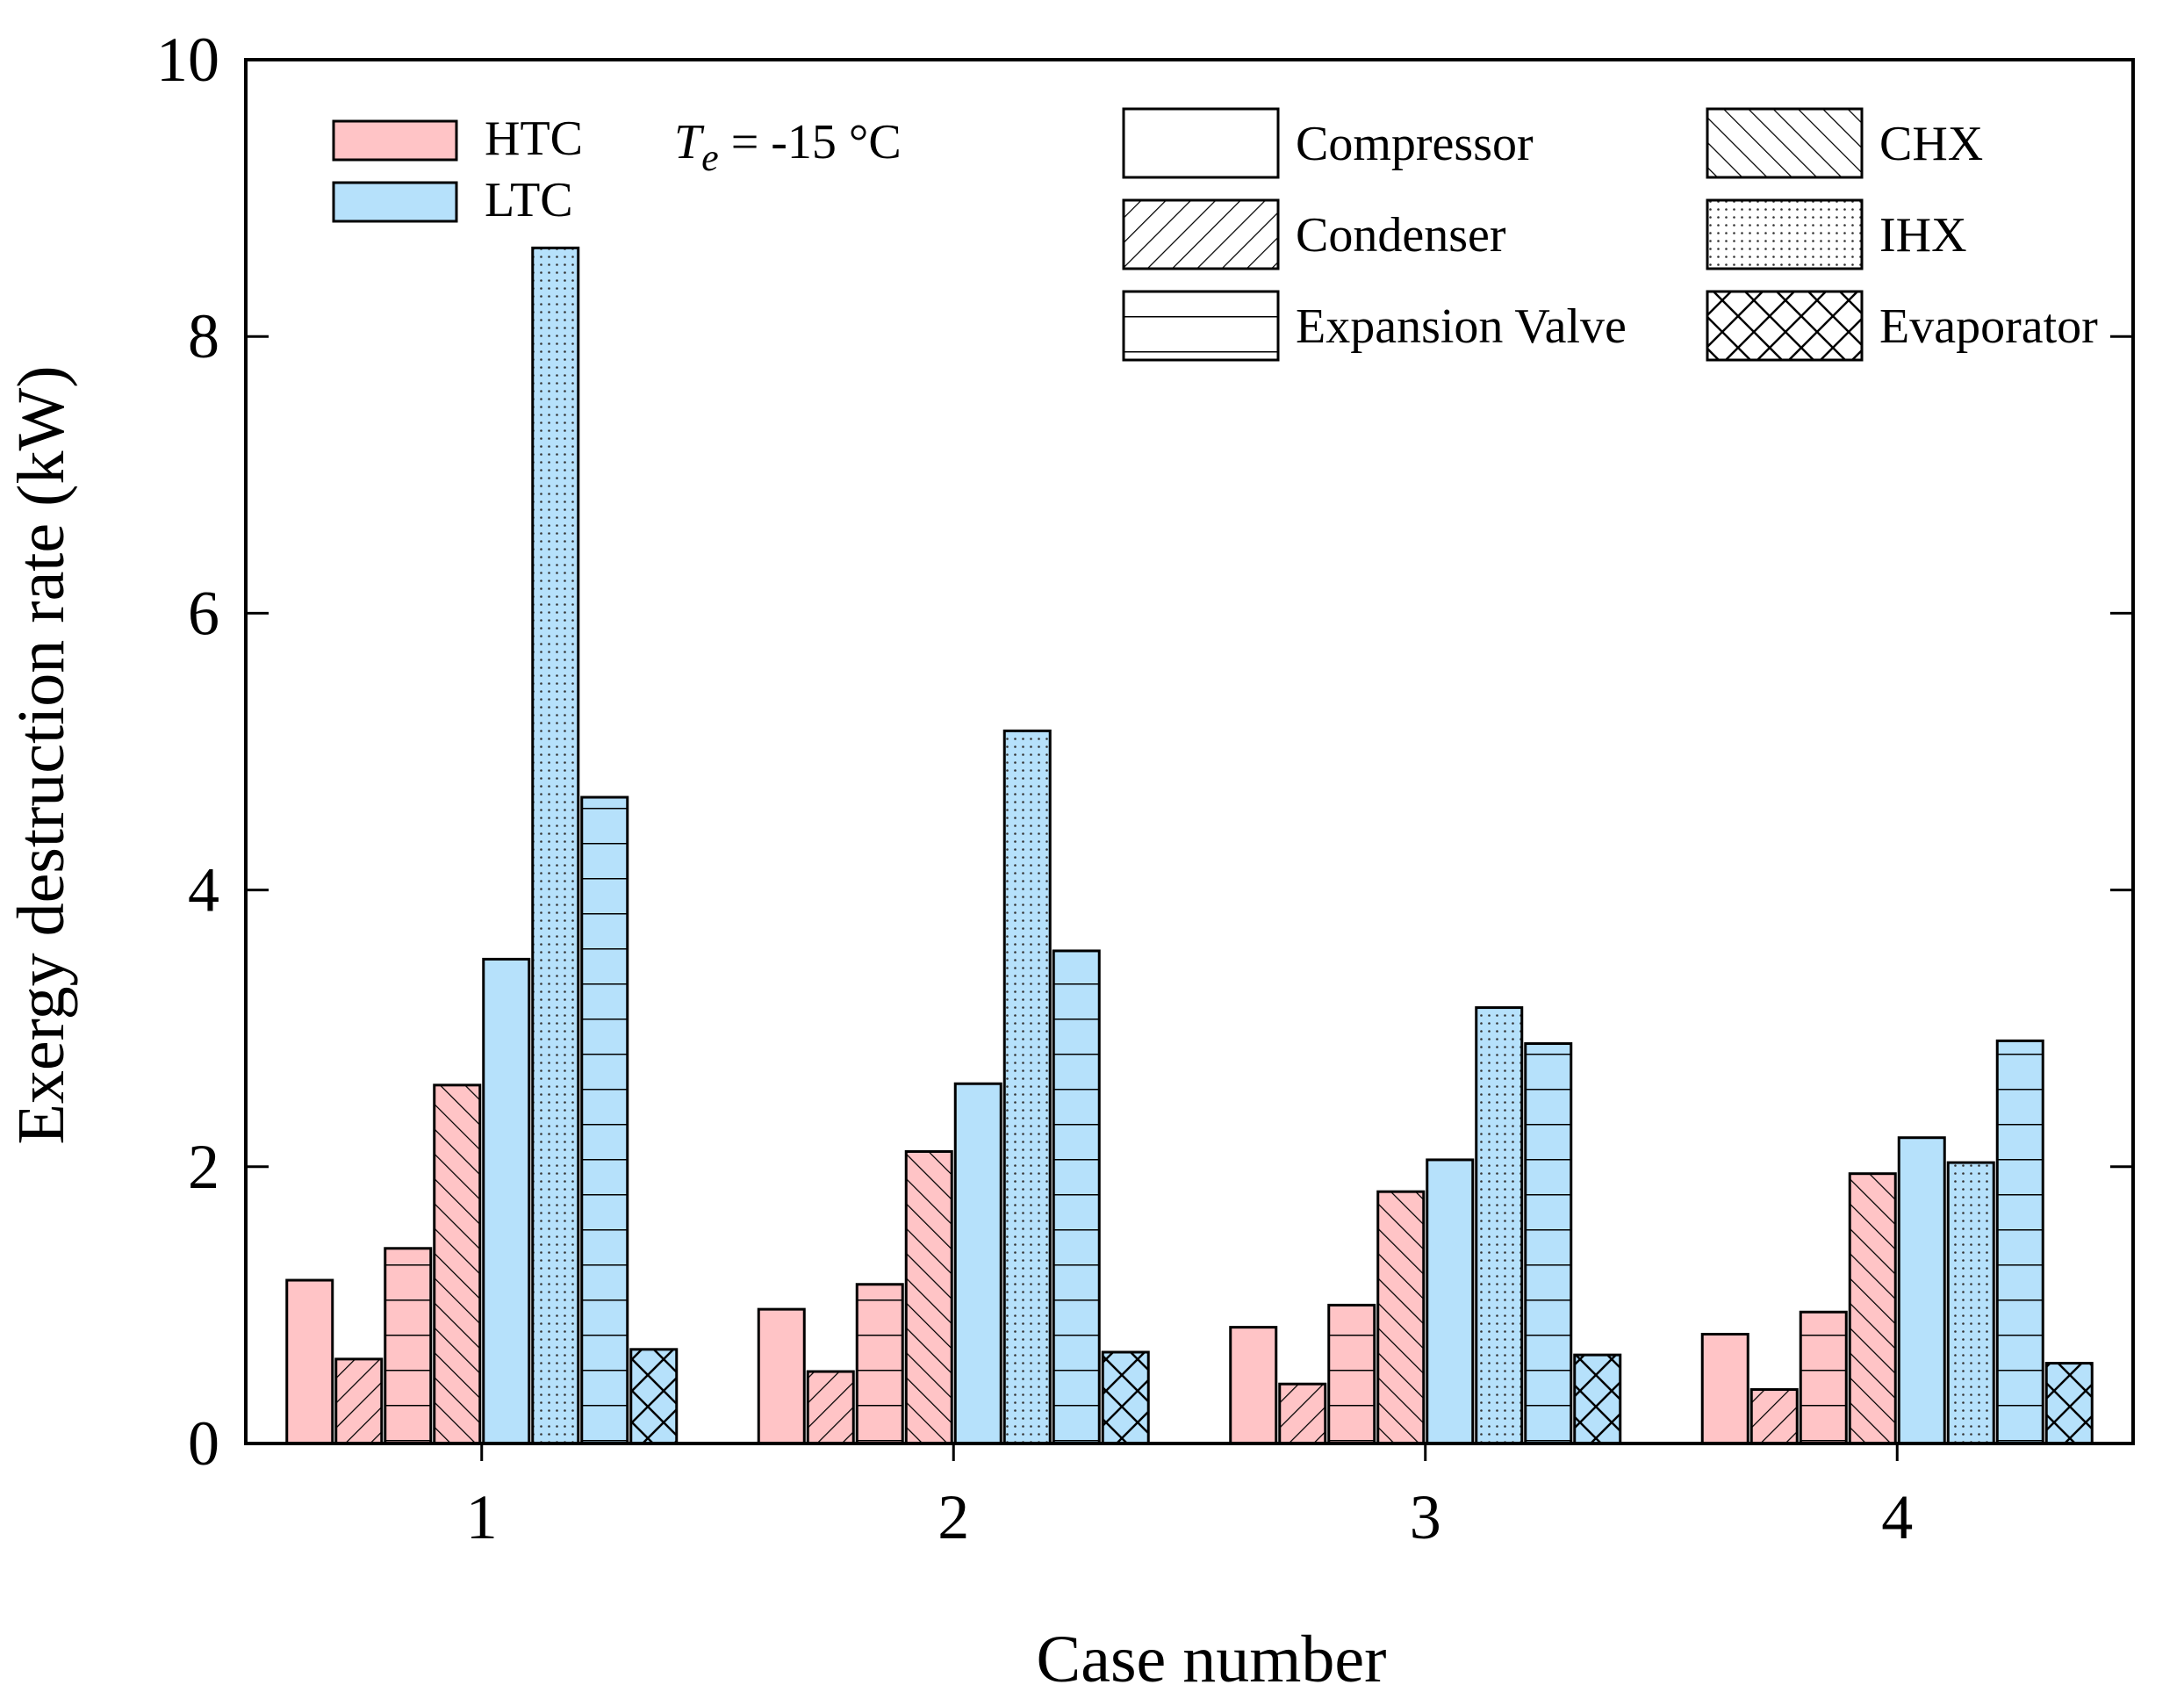  What do you see at coordinates (1923, 235) in the screenshot?
I see `legend-label-ihx: IHX` at bounding box center [1923, 235].